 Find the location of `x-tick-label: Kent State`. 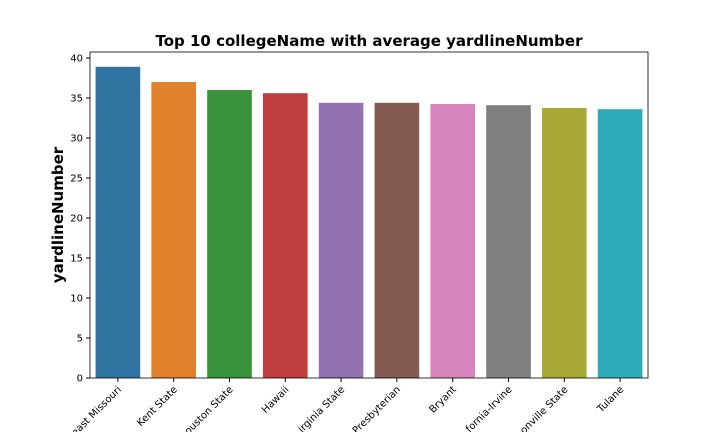

x-tick-label: Kent State is located at coordinates (157, 406).